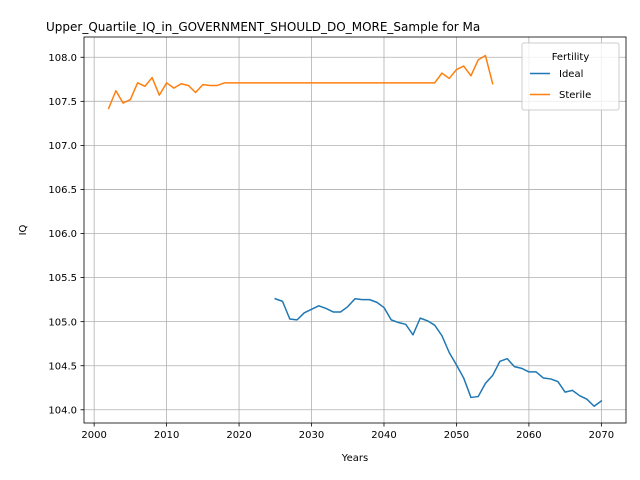 This screenshot has height=480, width=640. Describe the element at coordinates (62, 410) in the screenshot. I see `y-tick-label: 104.0` at that location.